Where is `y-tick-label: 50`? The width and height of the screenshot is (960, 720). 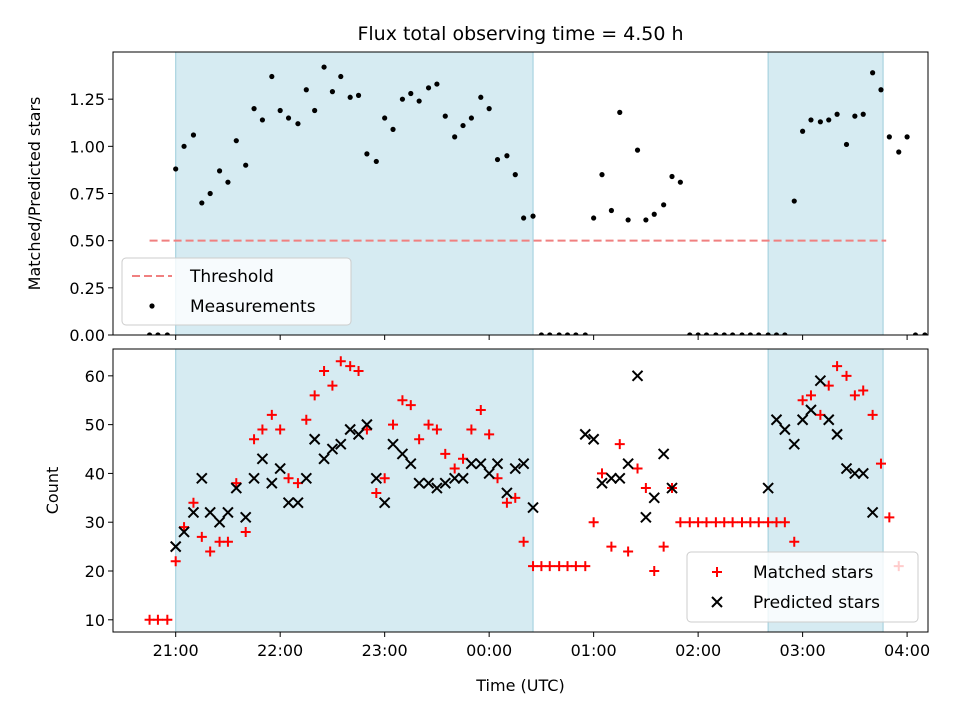 y-tick-label: 50 is located at coordinates (95, 425).